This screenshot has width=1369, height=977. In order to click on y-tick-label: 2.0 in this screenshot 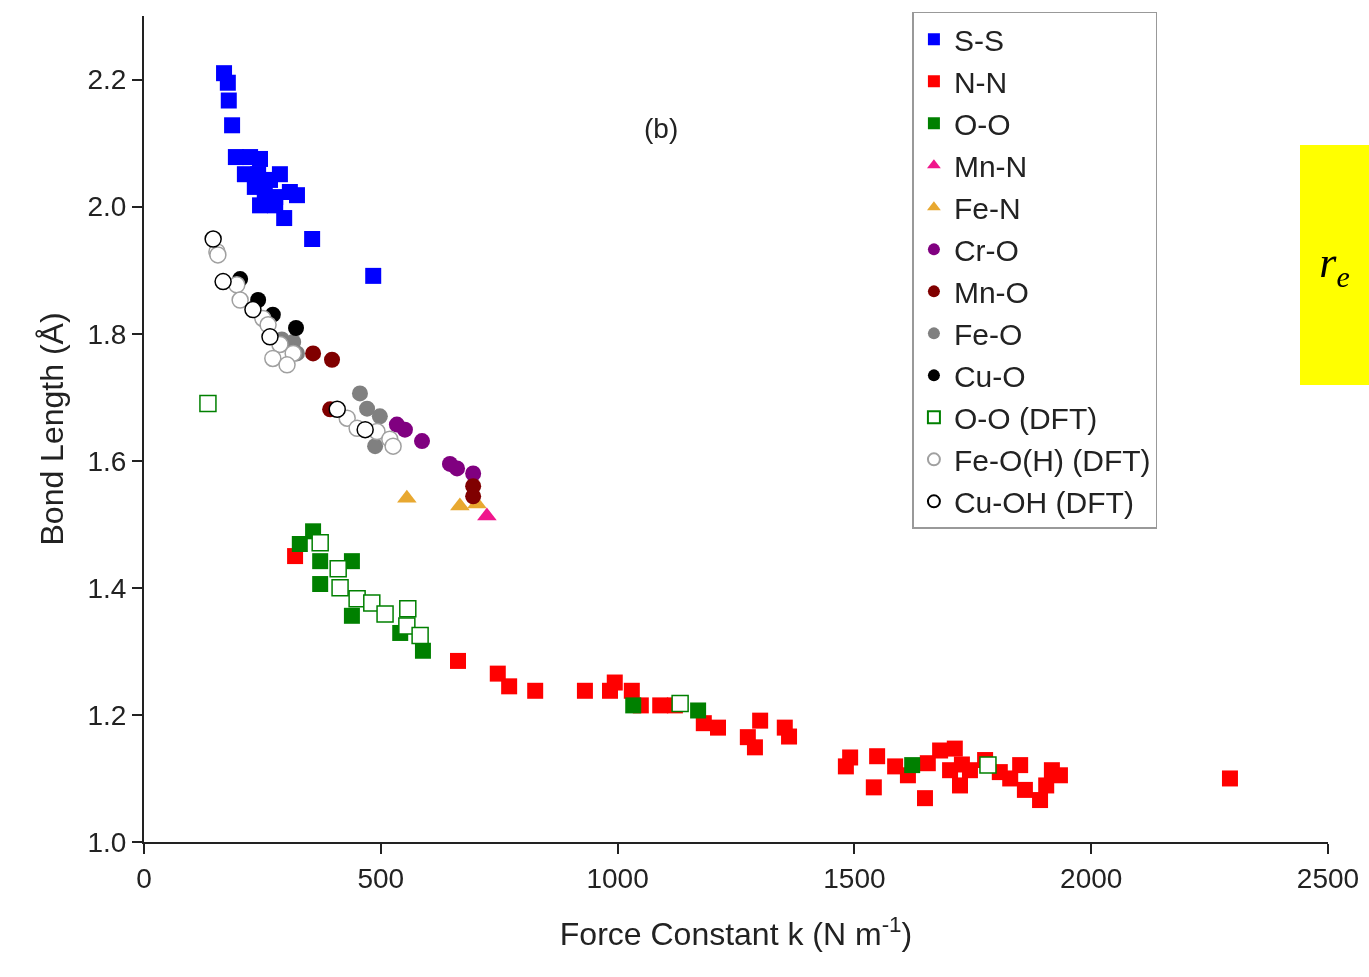, I will do `click(107, 207)`.